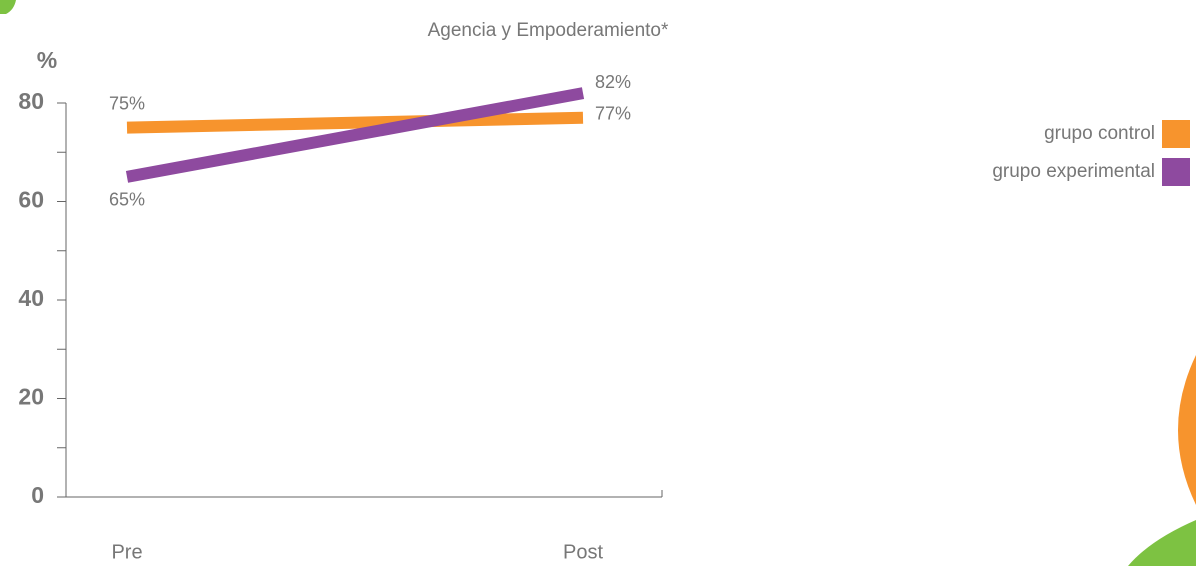  Describe the element at coordinates (1073, 171) in the screenshot. I see `legend-label: grupo experimental` at that location.